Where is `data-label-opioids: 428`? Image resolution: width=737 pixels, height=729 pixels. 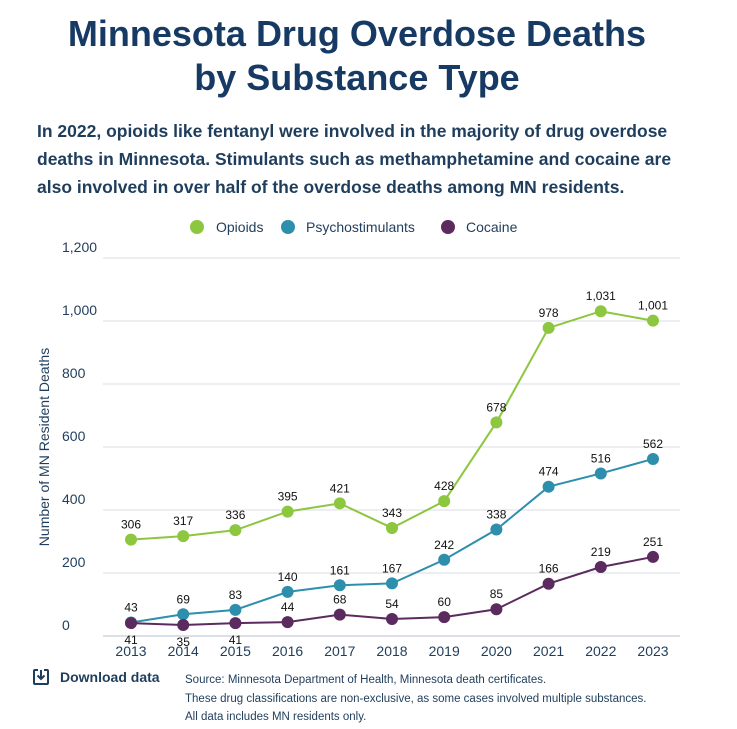 data-label-opioids: 428 is located at coordinates (444, 486).